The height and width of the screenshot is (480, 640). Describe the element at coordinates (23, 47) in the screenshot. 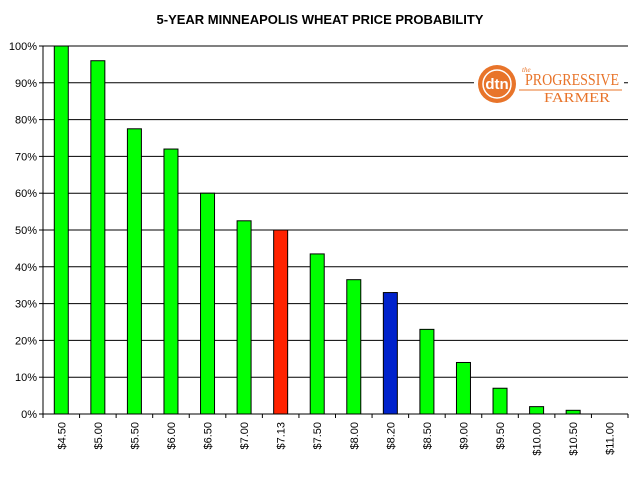

I see `y-tick-label: 100%` at that location.